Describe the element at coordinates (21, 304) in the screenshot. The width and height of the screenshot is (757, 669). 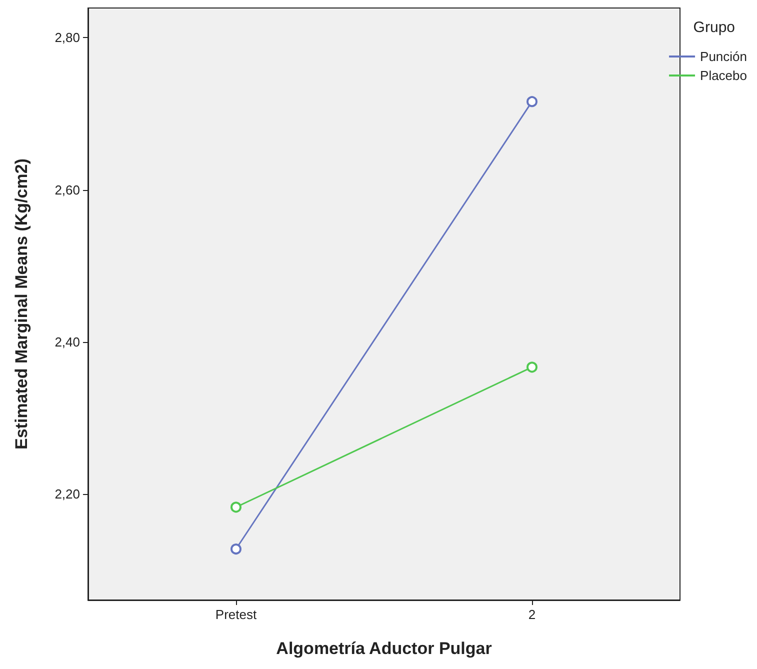
I see `y-axis-title: Estimated Marginal Means (Kg/cm2)` at that location.